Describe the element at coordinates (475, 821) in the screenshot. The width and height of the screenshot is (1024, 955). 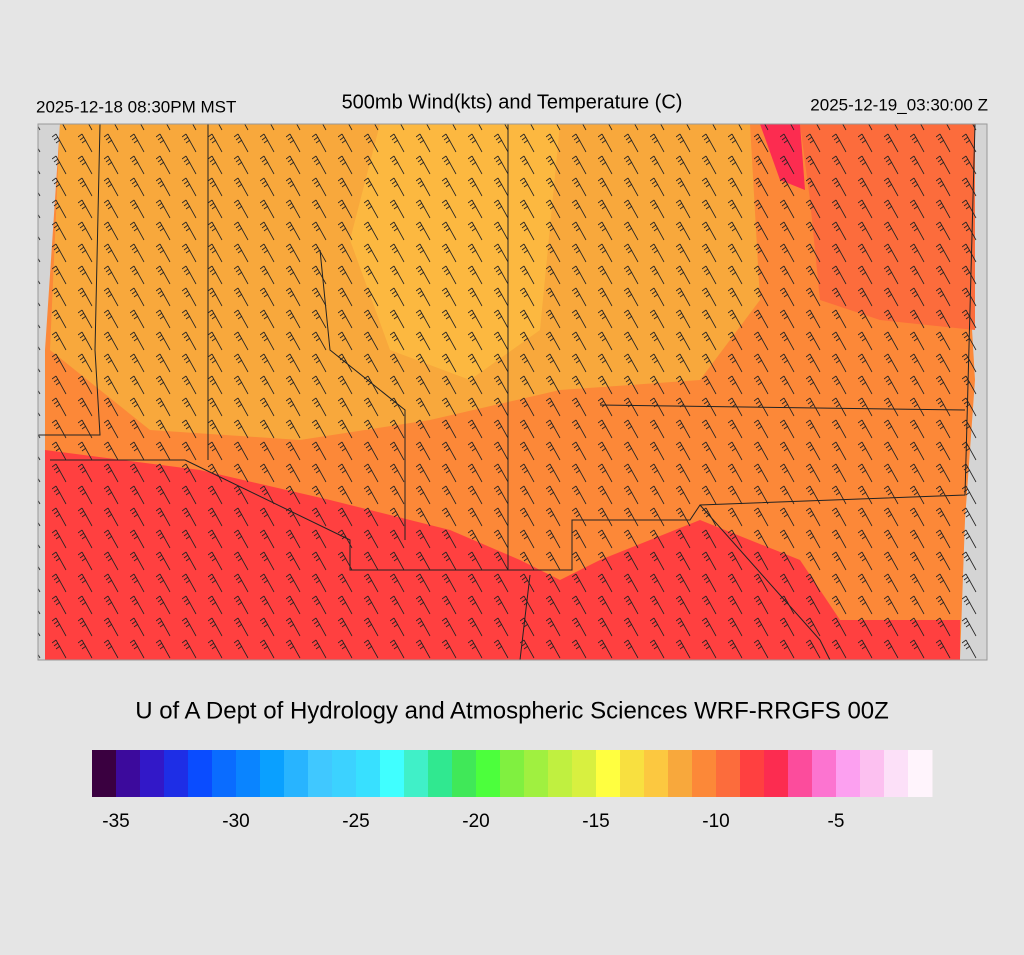
I see `colorbar-tick-label: -20` at that location.